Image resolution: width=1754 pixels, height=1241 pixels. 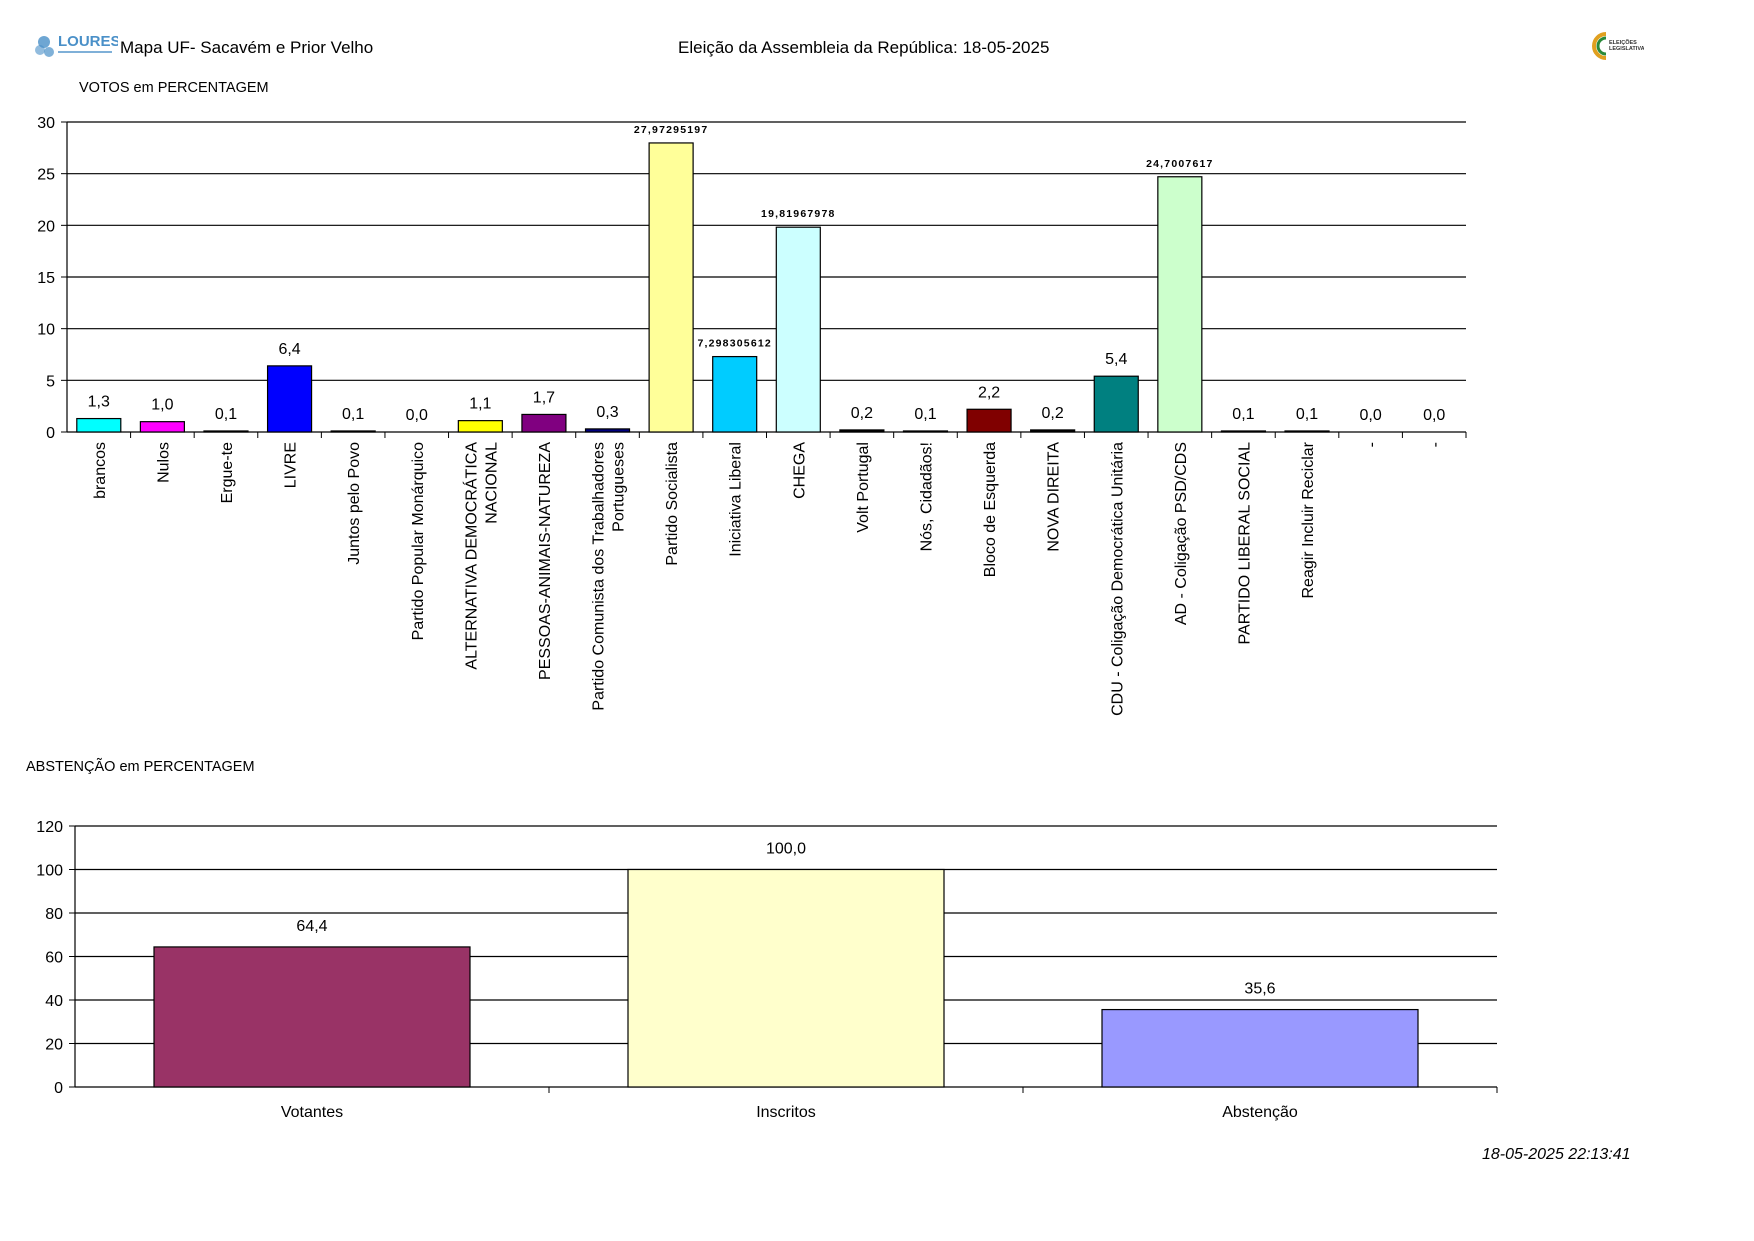 I want to click on category-label: Nós, Cidadãos!, so click(x=926, y=496).